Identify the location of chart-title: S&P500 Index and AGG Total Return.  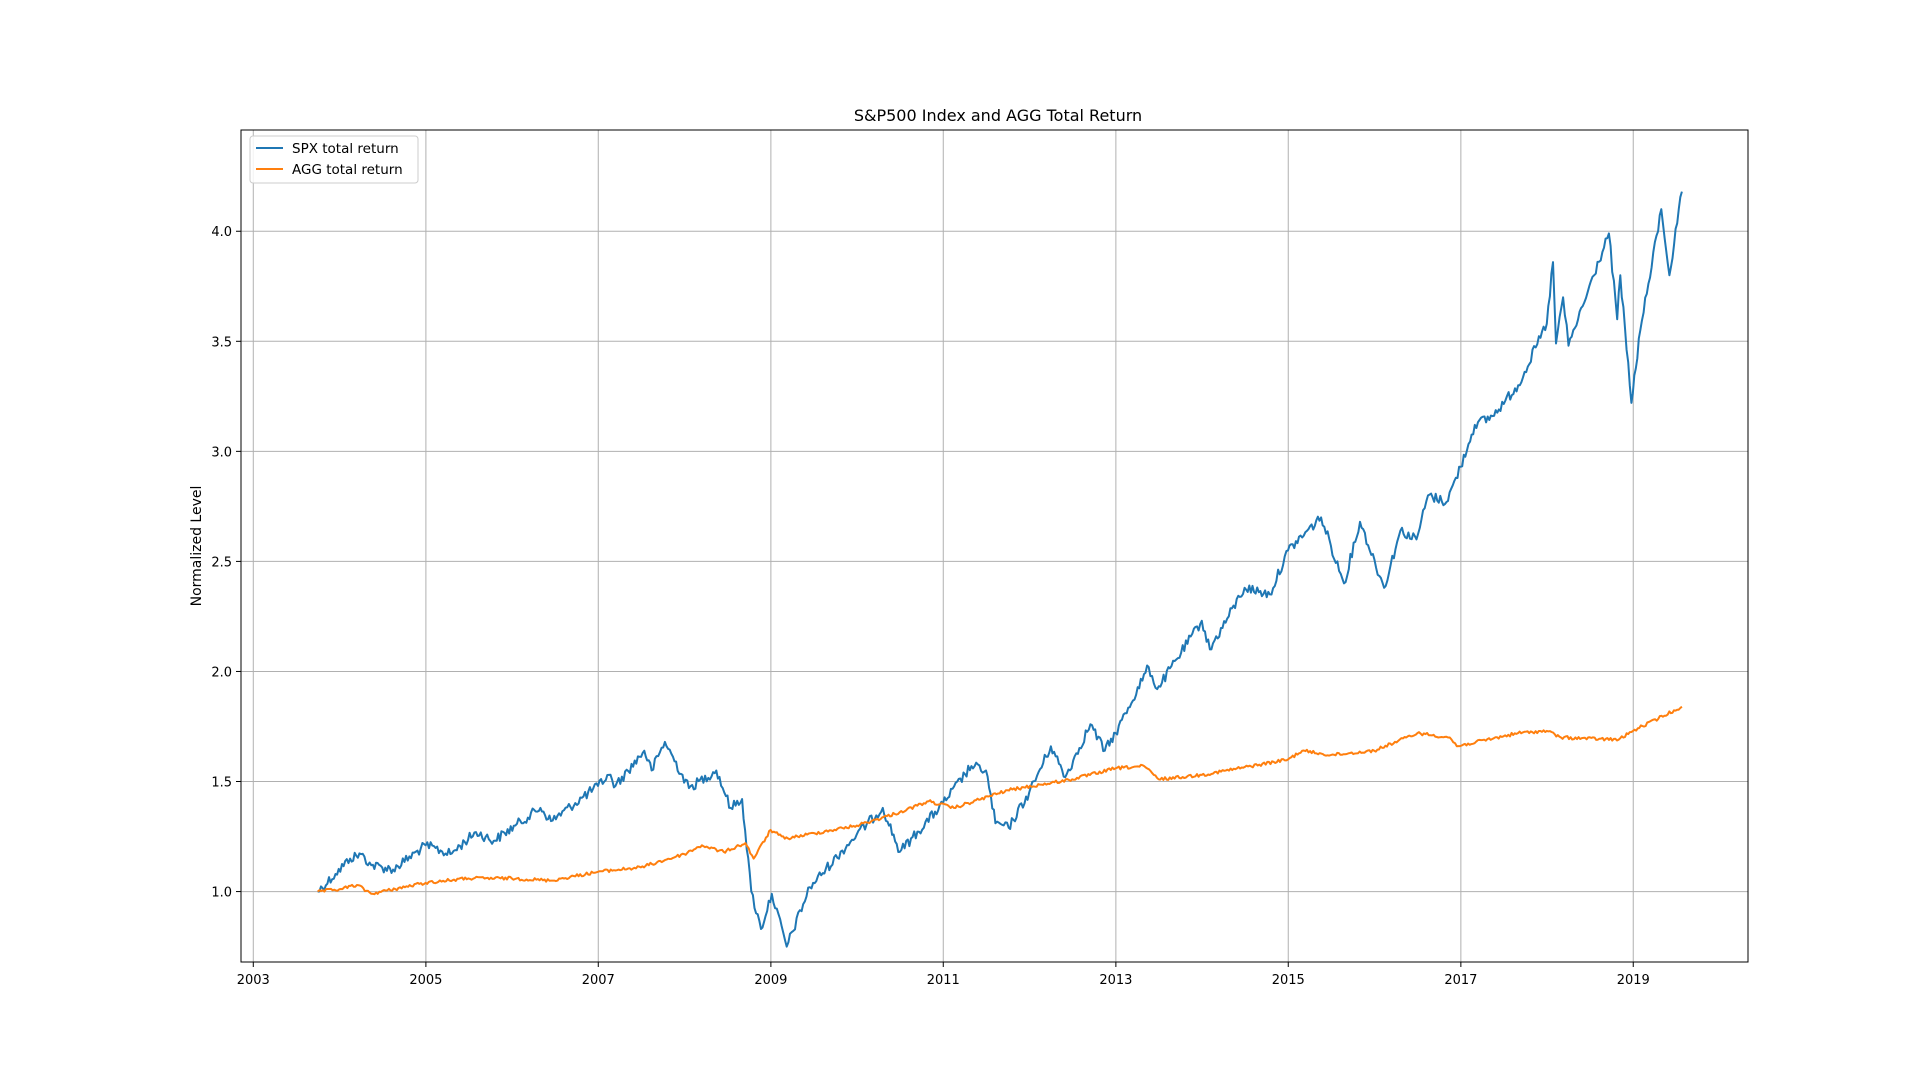
(998, 115).